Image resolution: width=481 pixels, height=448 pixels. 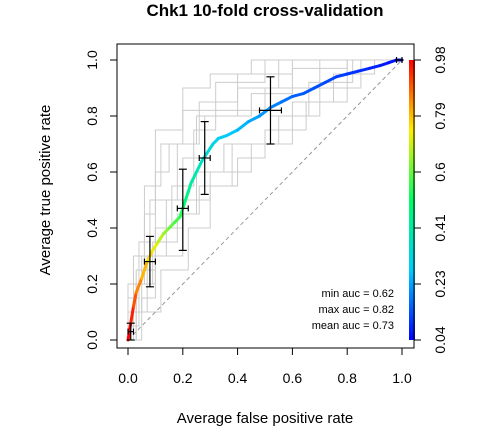 What do you see at coordinates (402, 378) in the screenshot?
I see `x-tick-label: 1.0` at bounding box center [402, 378].